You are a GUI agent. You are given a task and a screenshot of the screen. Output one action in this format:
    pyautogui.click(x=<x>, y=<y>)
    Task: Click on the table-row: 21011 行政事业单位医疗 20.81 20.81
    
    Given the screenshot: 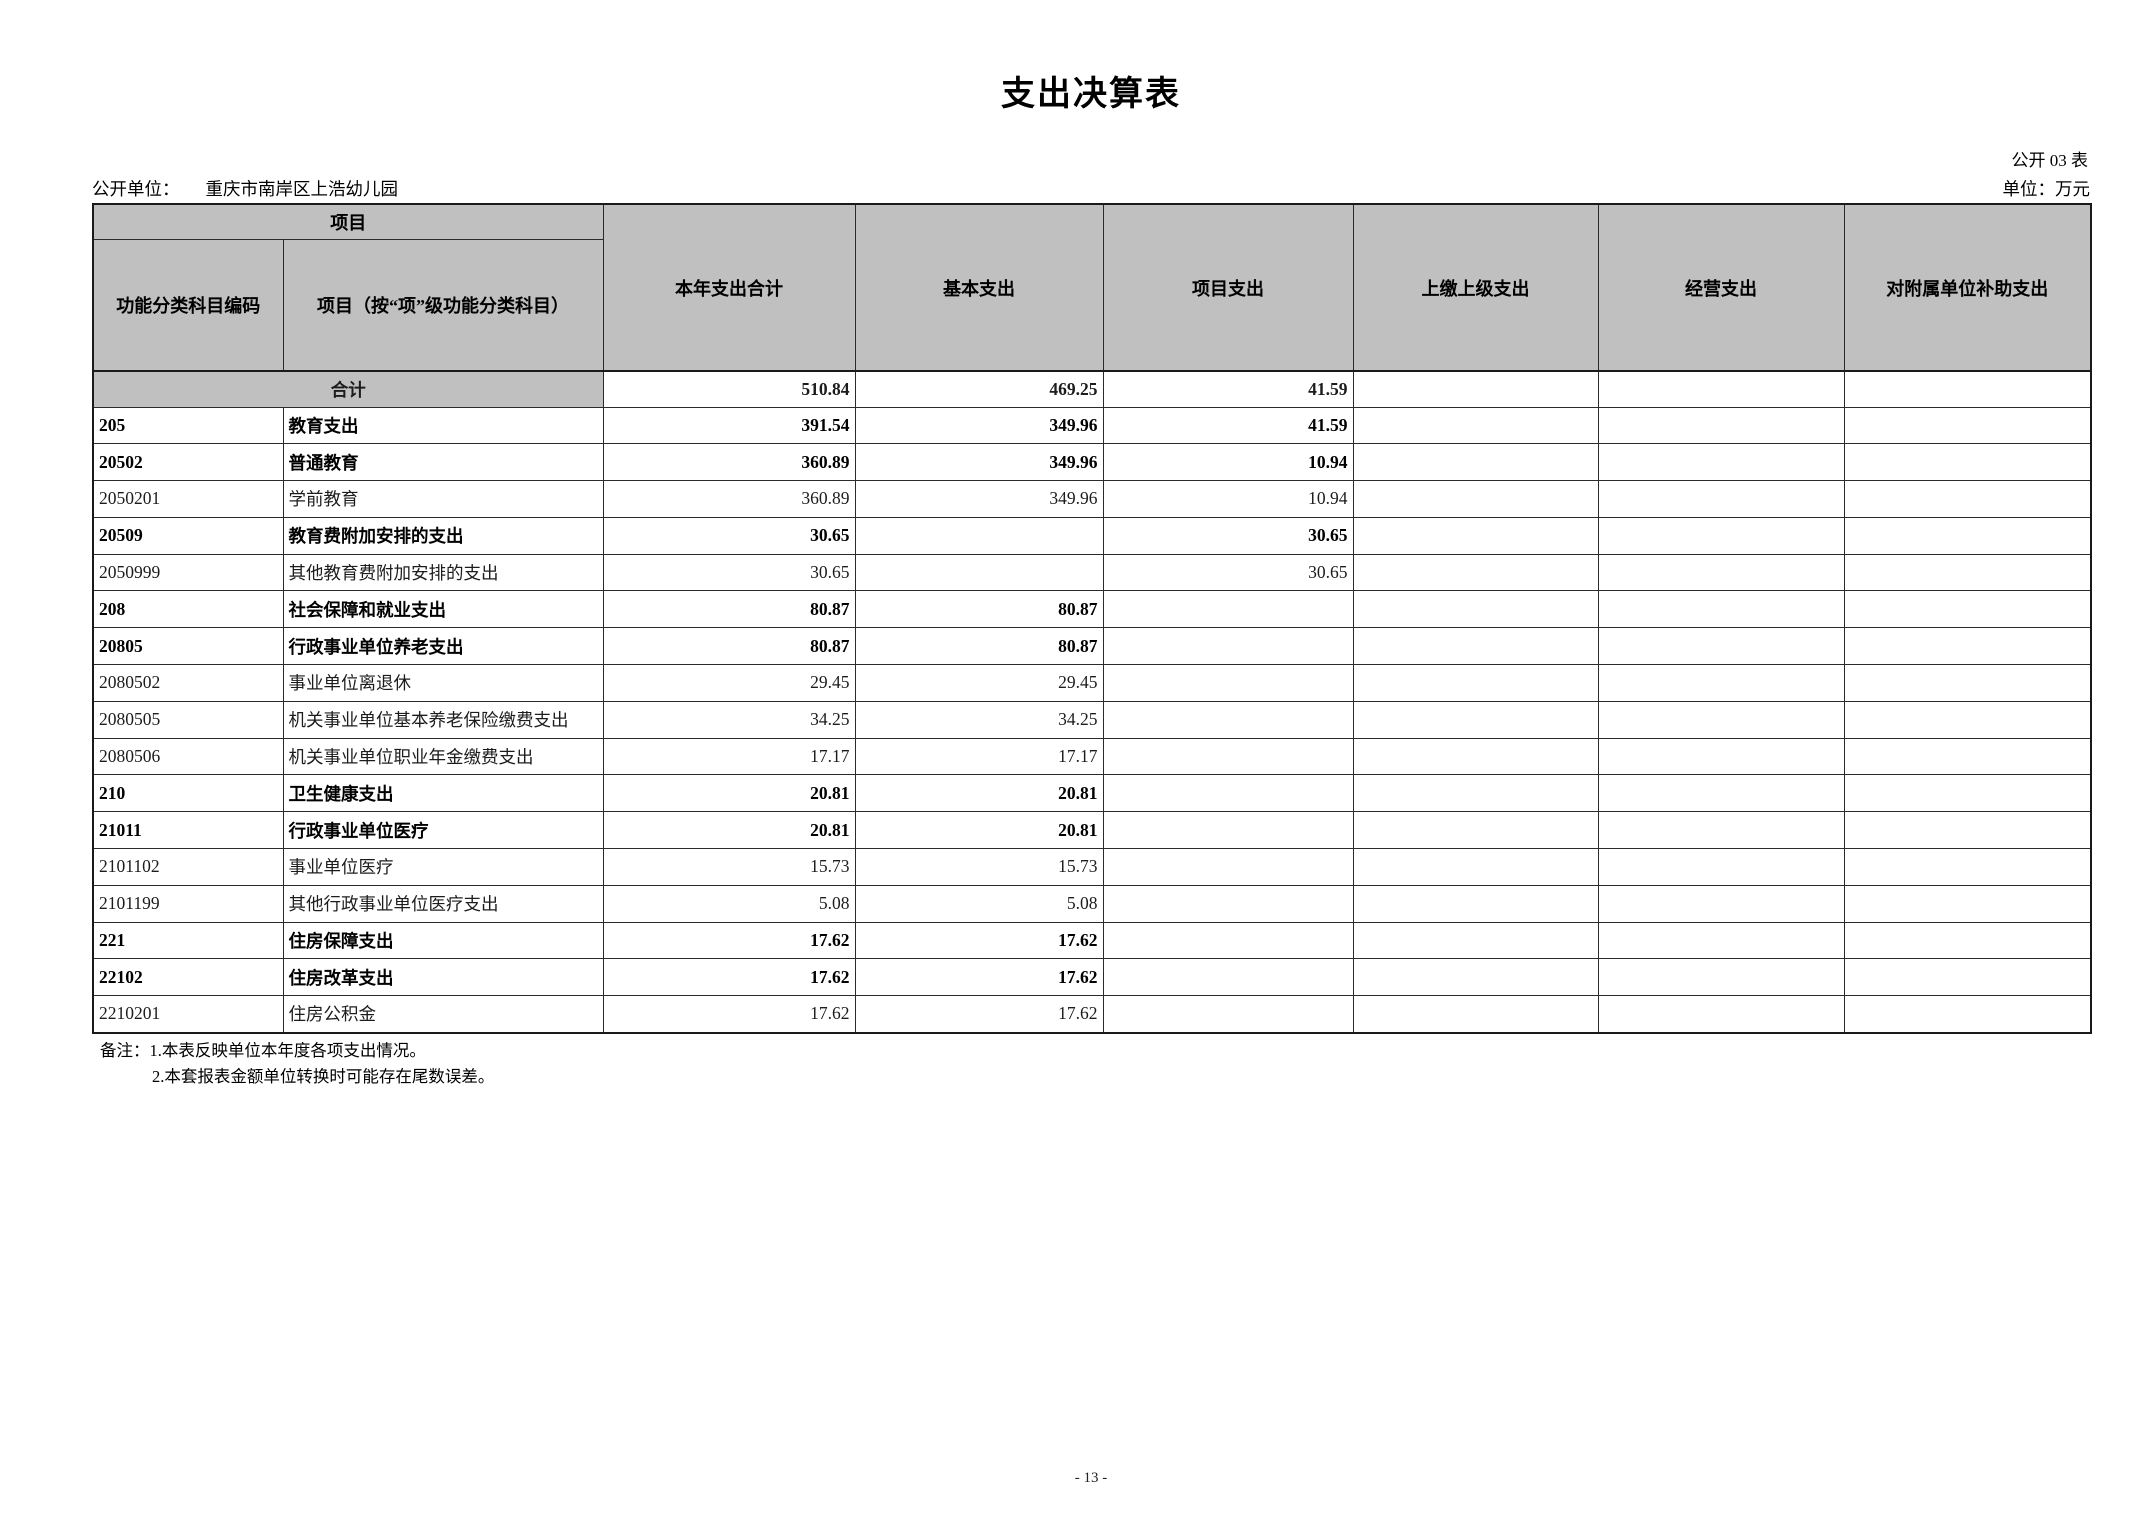 What is the action you would take?
    pyautogui.click(x=1092, y=830)
    